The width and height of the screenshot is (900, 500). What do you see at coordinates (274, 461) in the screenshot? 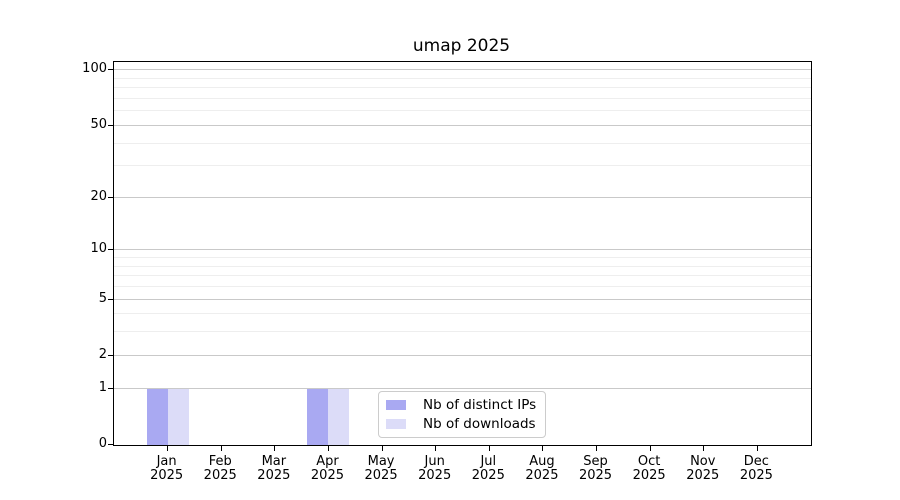
I see `x-tick-label-month: Mar` at bounding box center [274, 461].